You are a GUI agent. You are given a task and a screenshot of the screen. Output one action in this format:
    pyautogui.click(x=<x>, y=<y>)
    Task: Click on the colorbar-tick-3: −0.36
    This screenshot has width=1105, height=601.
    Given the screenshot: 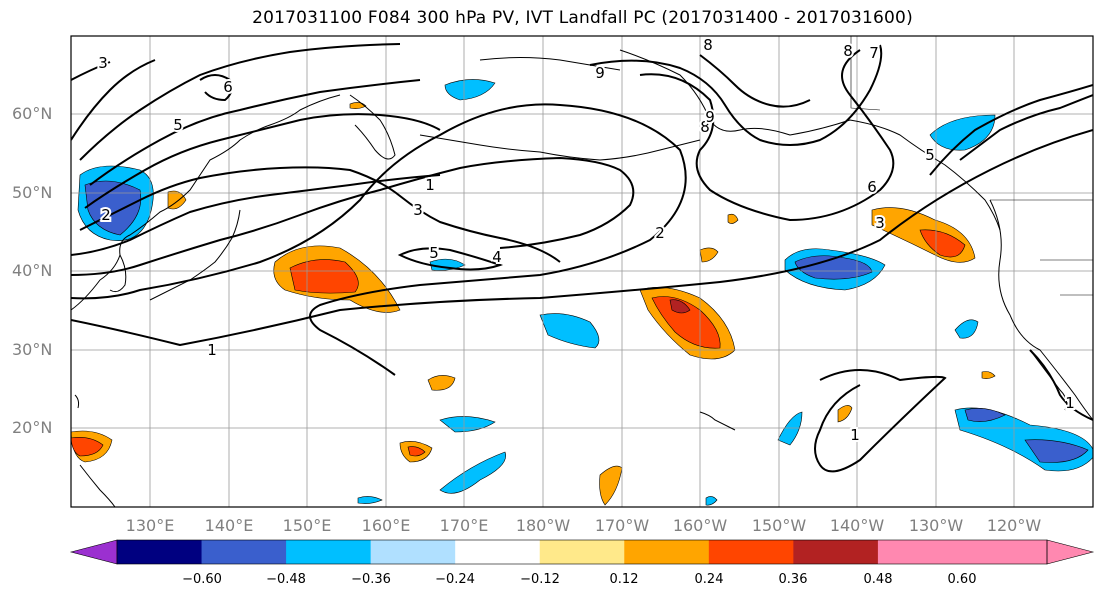 What is the action you would take?
    pyautogui.click(x=371, y=579)
    